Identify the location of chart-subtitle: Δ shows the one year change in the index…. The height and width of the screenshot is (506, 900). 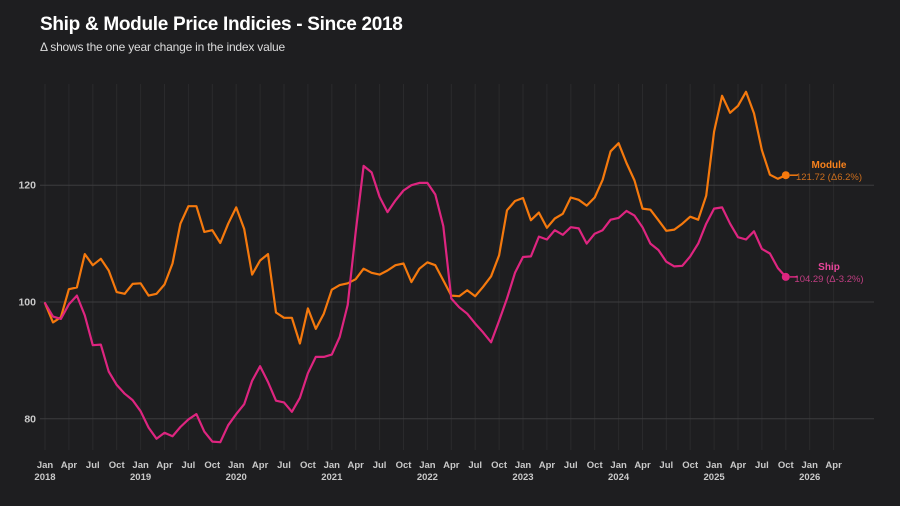
(162, 47).